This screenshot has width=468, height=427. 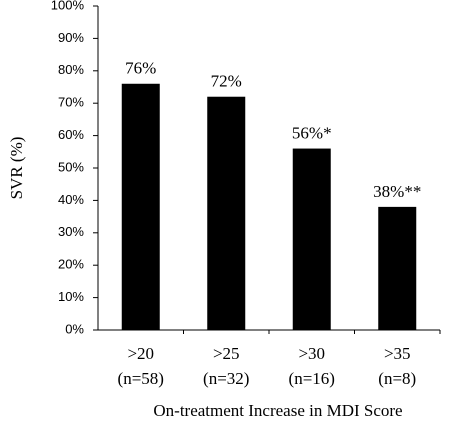 I want to click on y-tick-label: 90%, so click(x=71, y=37).